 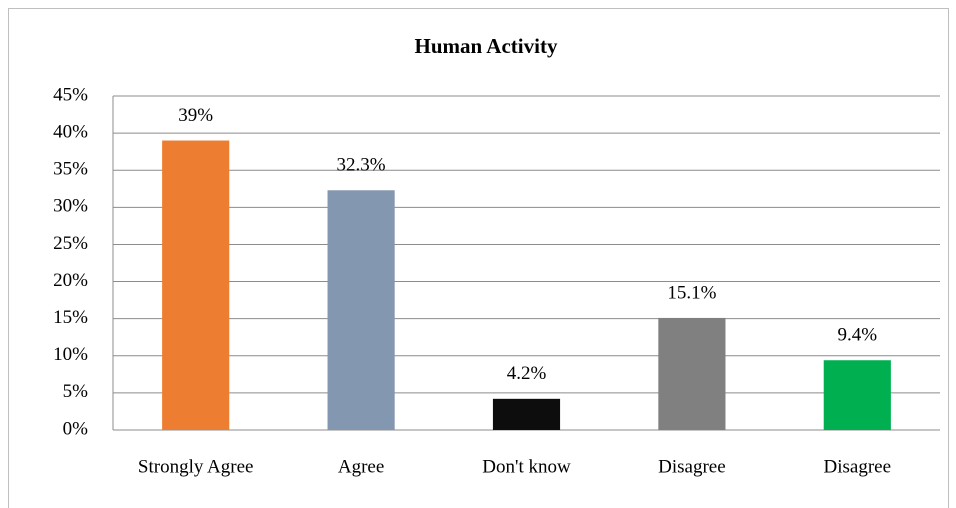 What do you see at coordinates (526, 466) in the screenshot?
I see `x-tick-label: Don't know` at bounding box center [526, 466].